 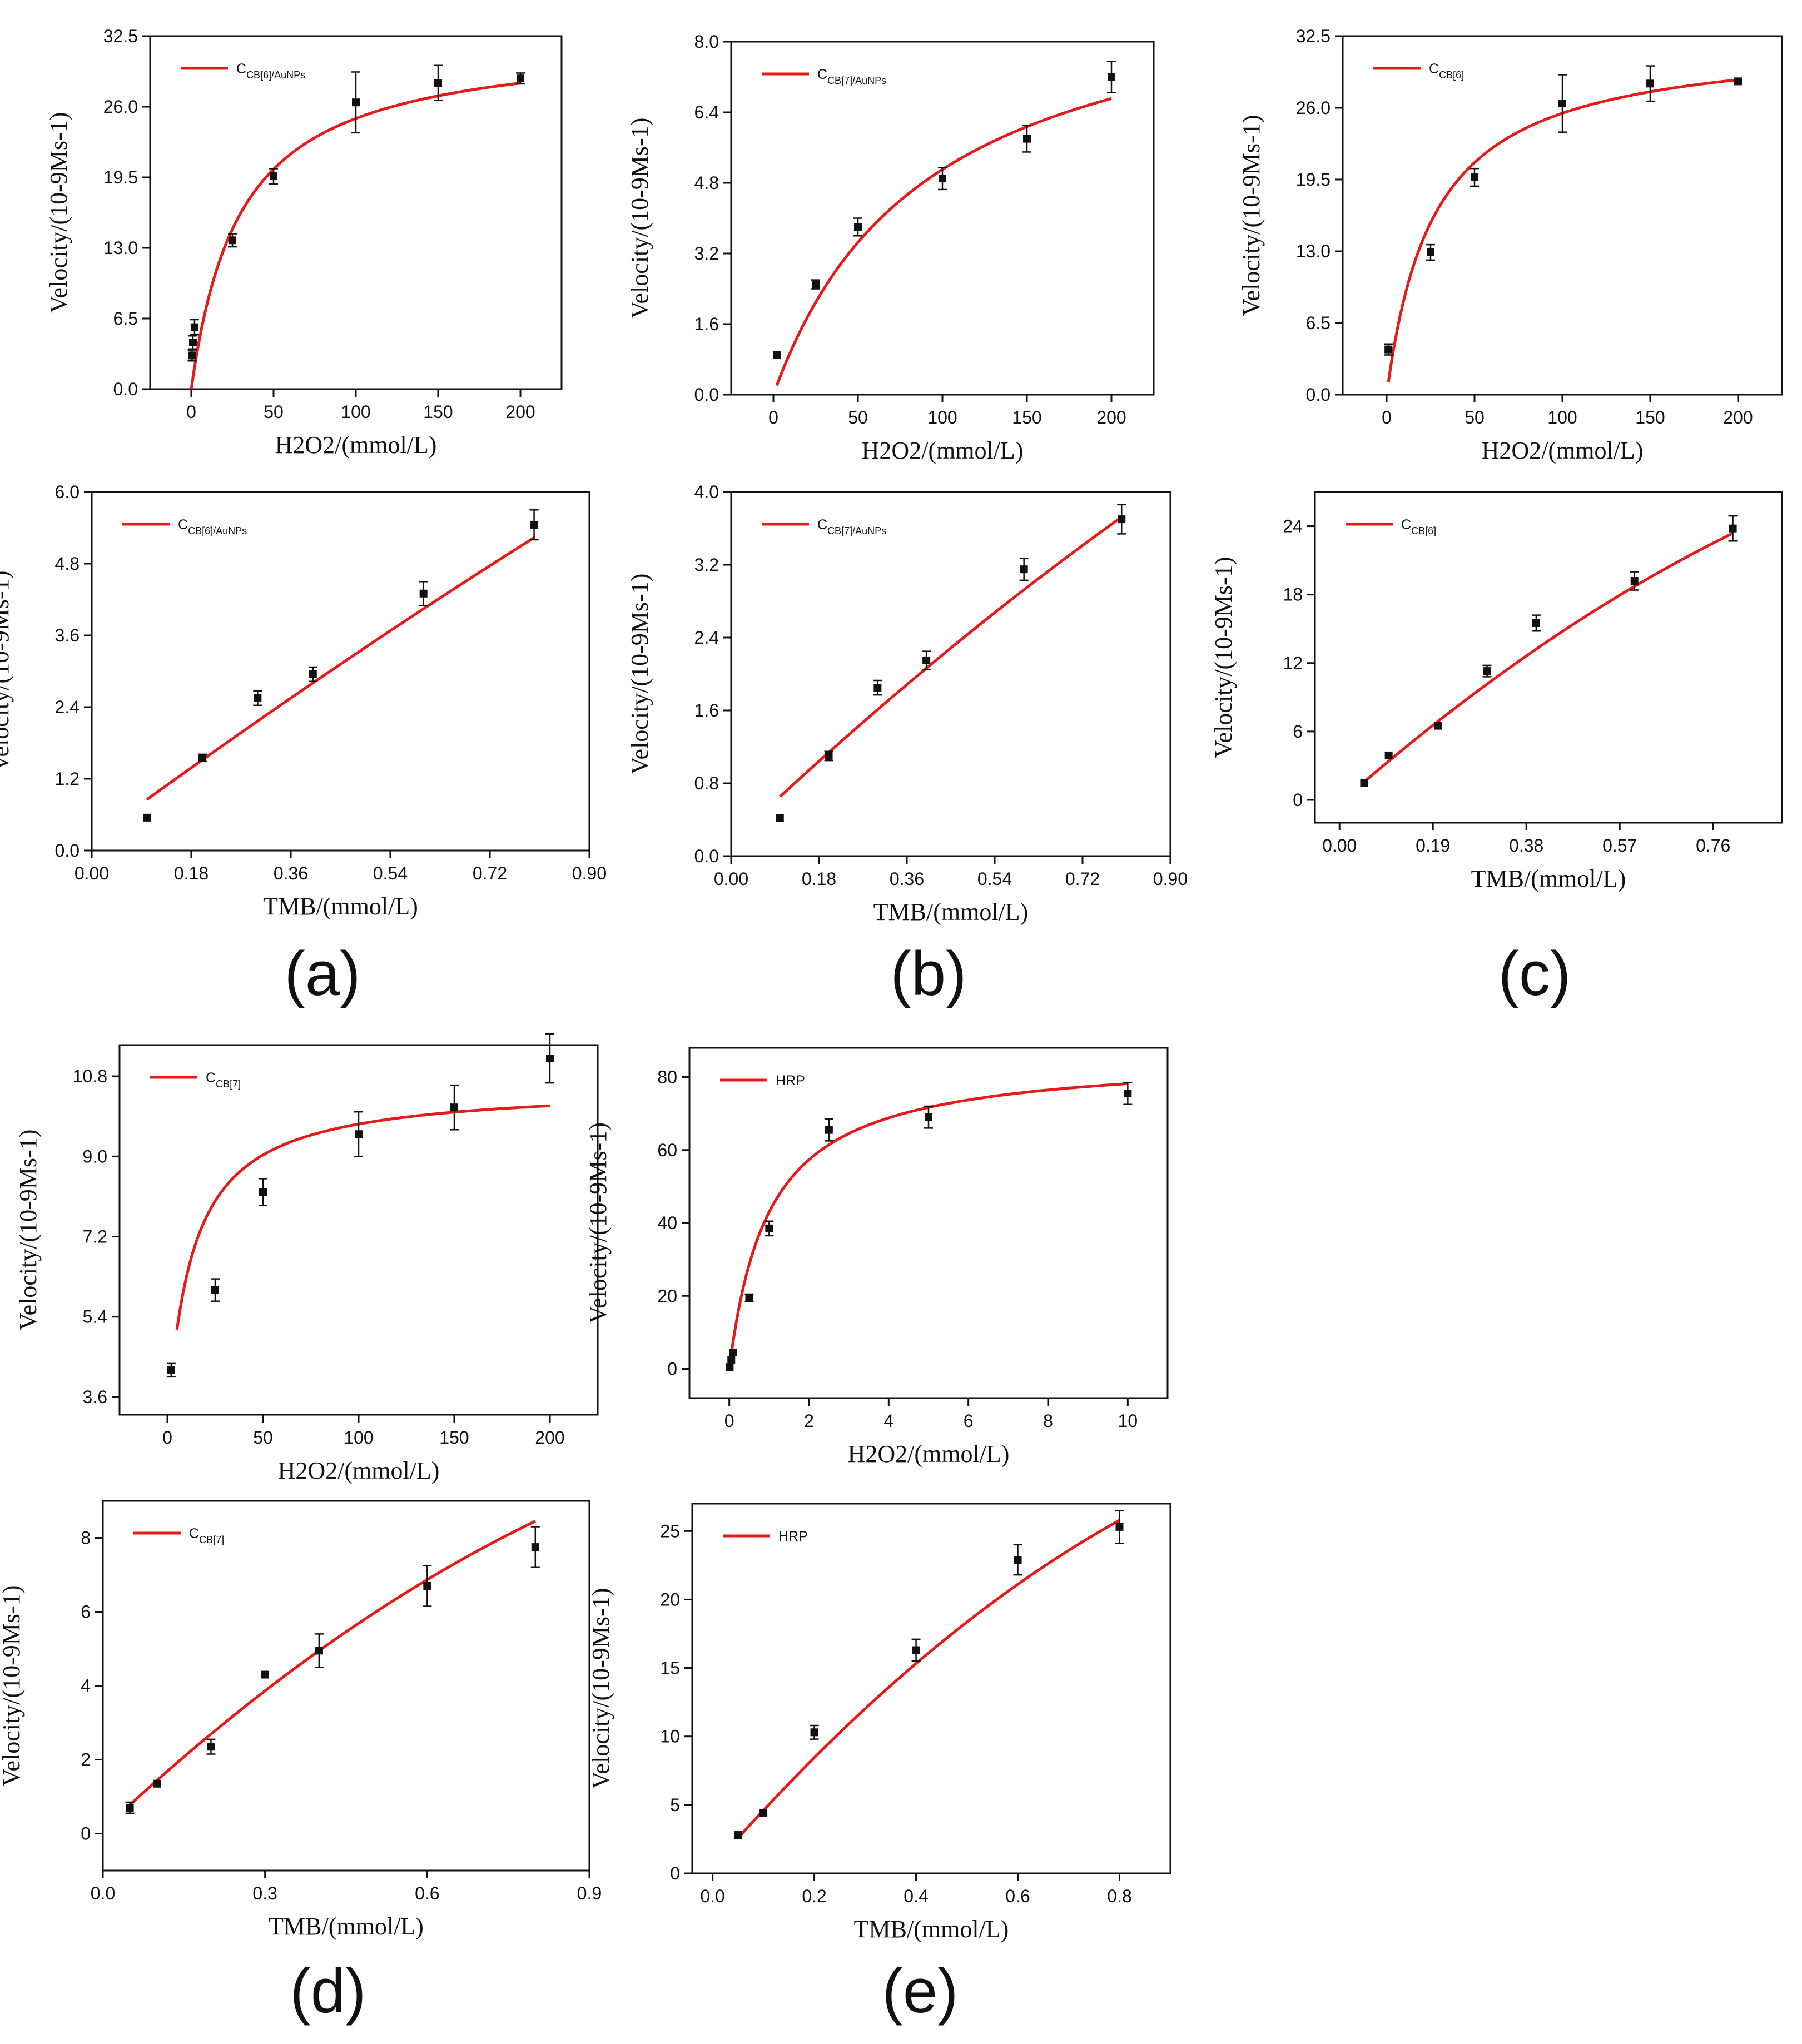 What do you see at coordinates (1298, 732) in the screenshot?
I see `y-tick-label: 6` at bounding box center [1298, 732].